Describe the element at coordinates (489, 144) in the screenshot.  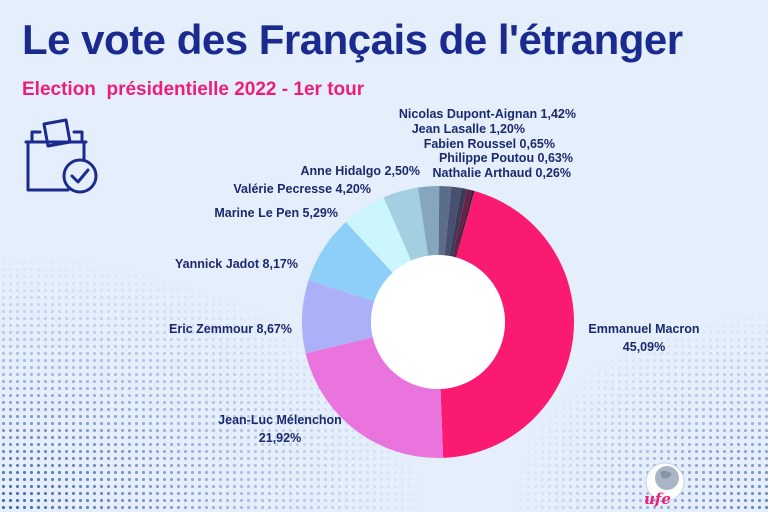
I see `slice-label-10: Fabien Roussel 0,65%` at that location.